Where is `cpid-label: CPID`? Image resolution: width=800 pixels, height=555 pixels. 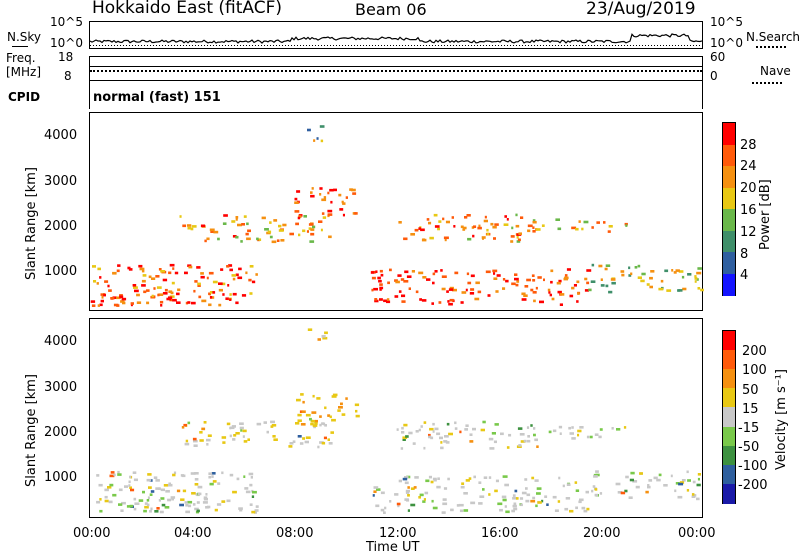 cpid-label: CPID is located at coordinates (24, 97).